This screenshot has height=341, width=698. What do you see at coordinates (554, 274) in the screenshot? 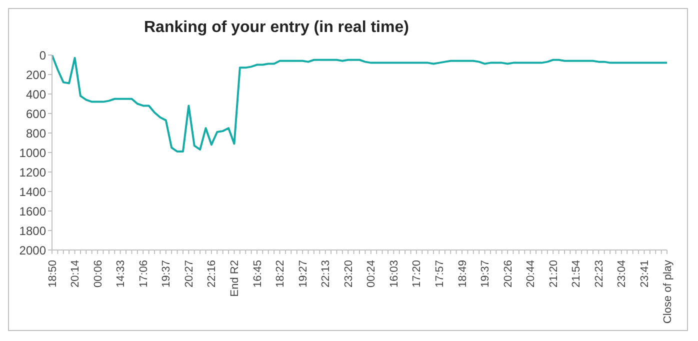
I see `x-tick-label: 21:20` at bounding box center [554, 274].